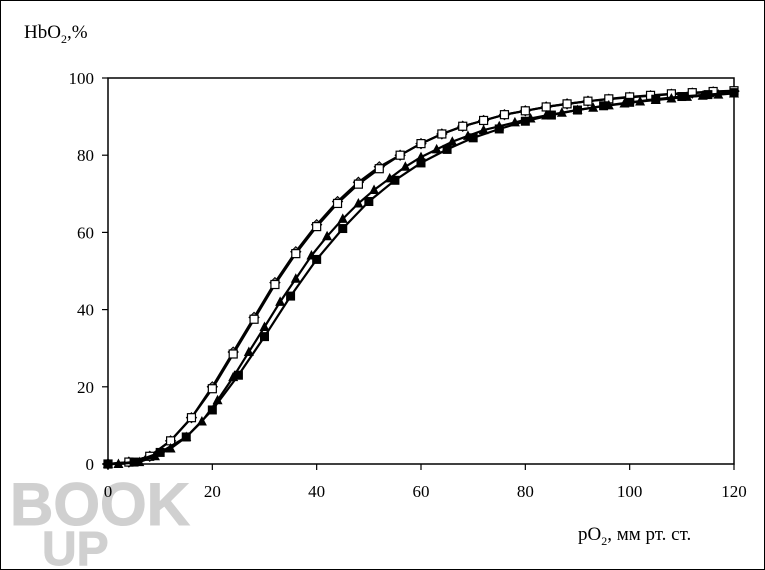 Image resolution: width=765 pixels, height=570 pixels. Describe the element at coordinates (100, 504) in the screenshot. I see `svg-text: BOOK` at that location.